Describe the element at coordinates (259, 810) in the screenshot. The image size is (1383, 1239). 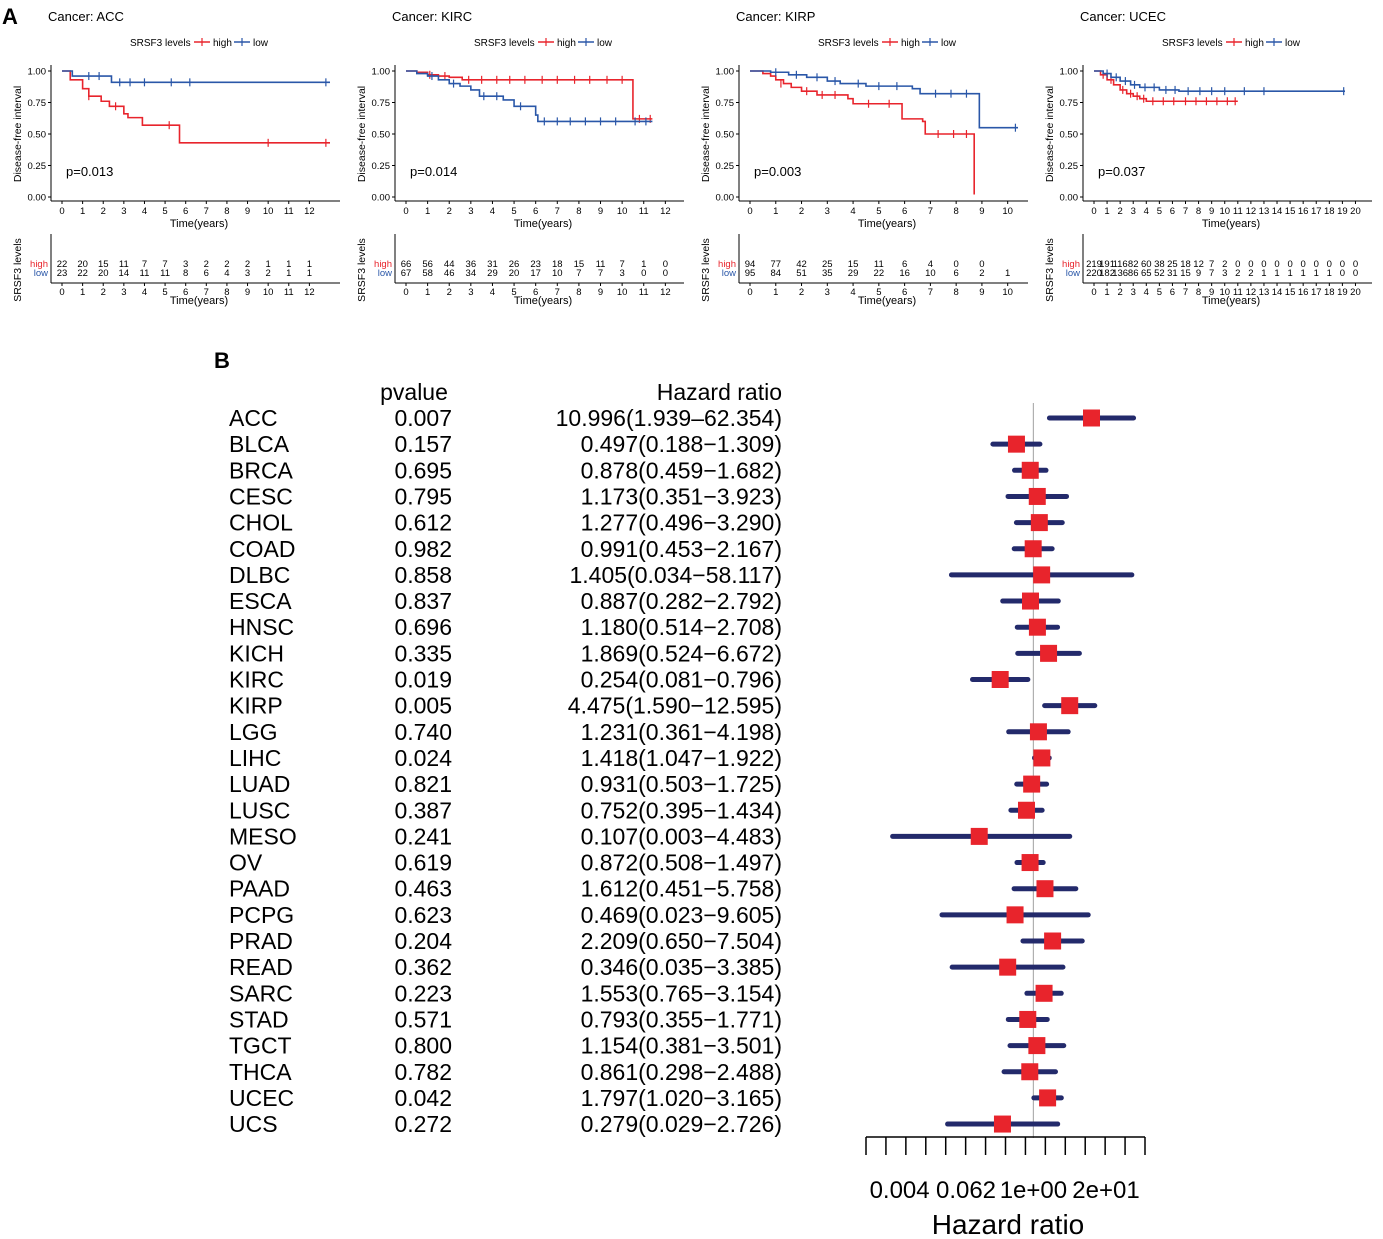
I see `cancer-label: LUSC` at that location.